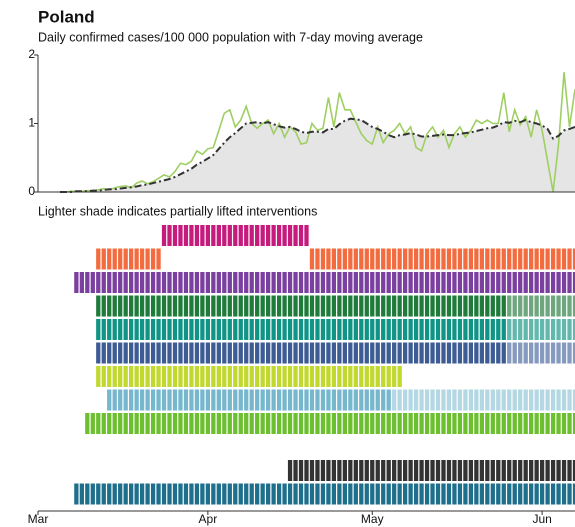  I want to click on intervention-period, so click(324, 282).